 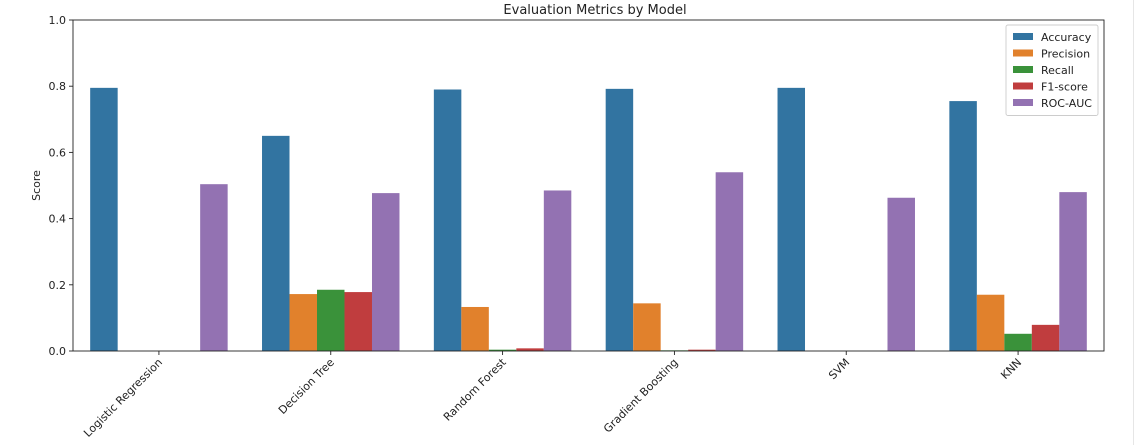 I want to click on legend-swatch-f1-score, so click(x=1023, y=86).